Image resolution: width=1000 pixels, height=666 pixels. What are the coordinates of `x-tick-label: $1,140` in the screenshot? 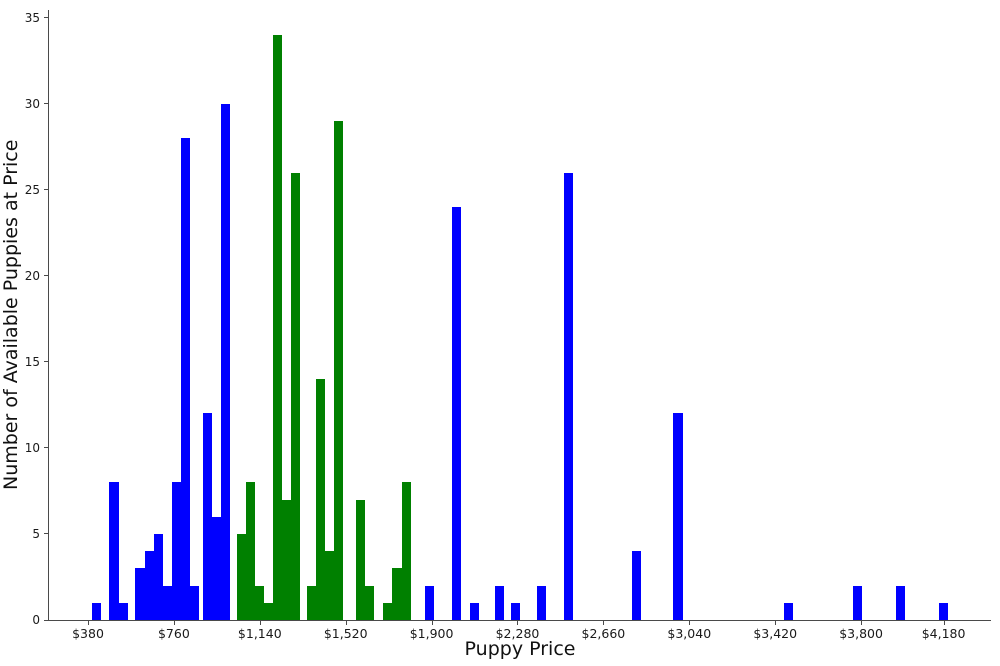 It's located at (259, 633).